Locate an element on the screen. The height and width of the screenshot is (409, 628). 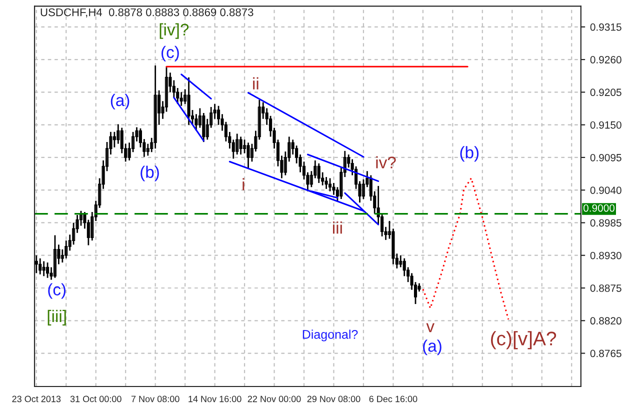
x-tick-label: 6 Dec 16:00 is located at coordinates (393, 399).